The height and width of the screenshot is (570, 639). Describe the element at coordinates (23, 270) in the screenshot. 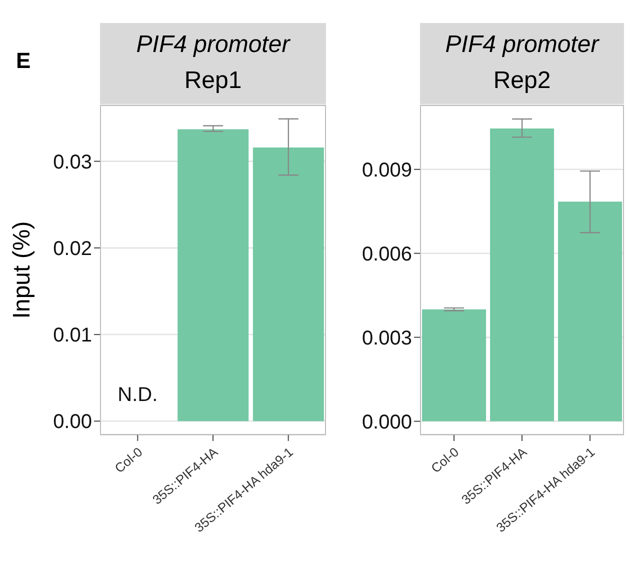

I see `y-axis-title: Input (%)` at that location.